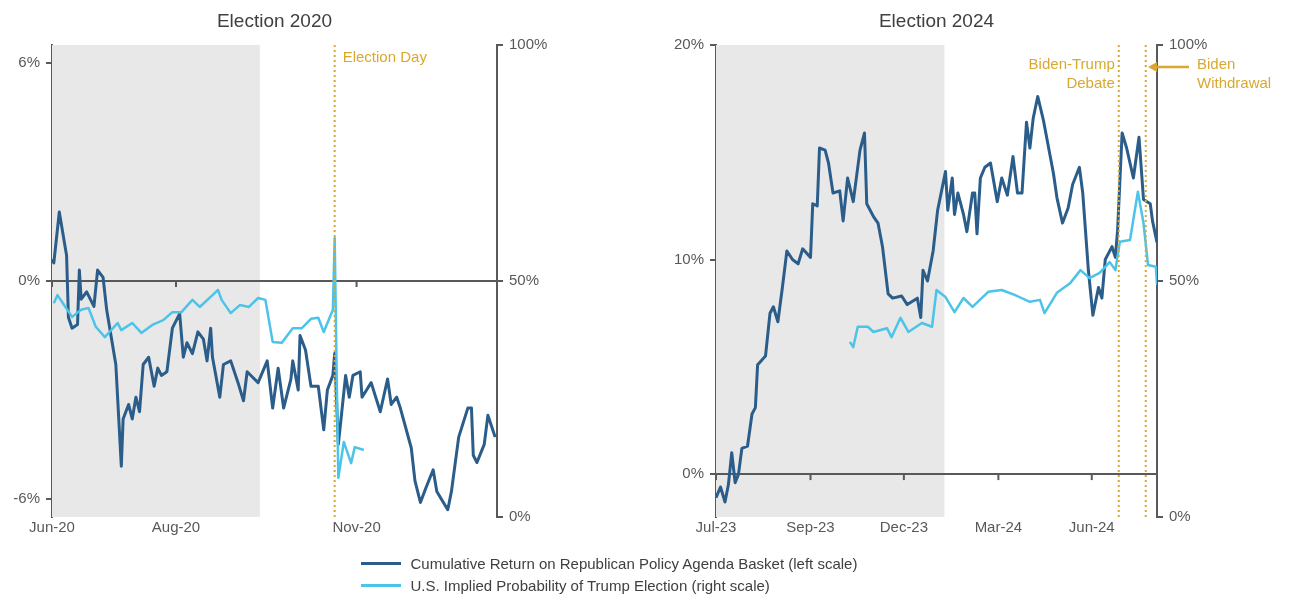 Image resolution: width=1291 pixels, height=594 pixels. Describe the element at coordinates (1234, 73) in the screenshot. I see `ref-line-label: Biden Withdrawal` at that location.